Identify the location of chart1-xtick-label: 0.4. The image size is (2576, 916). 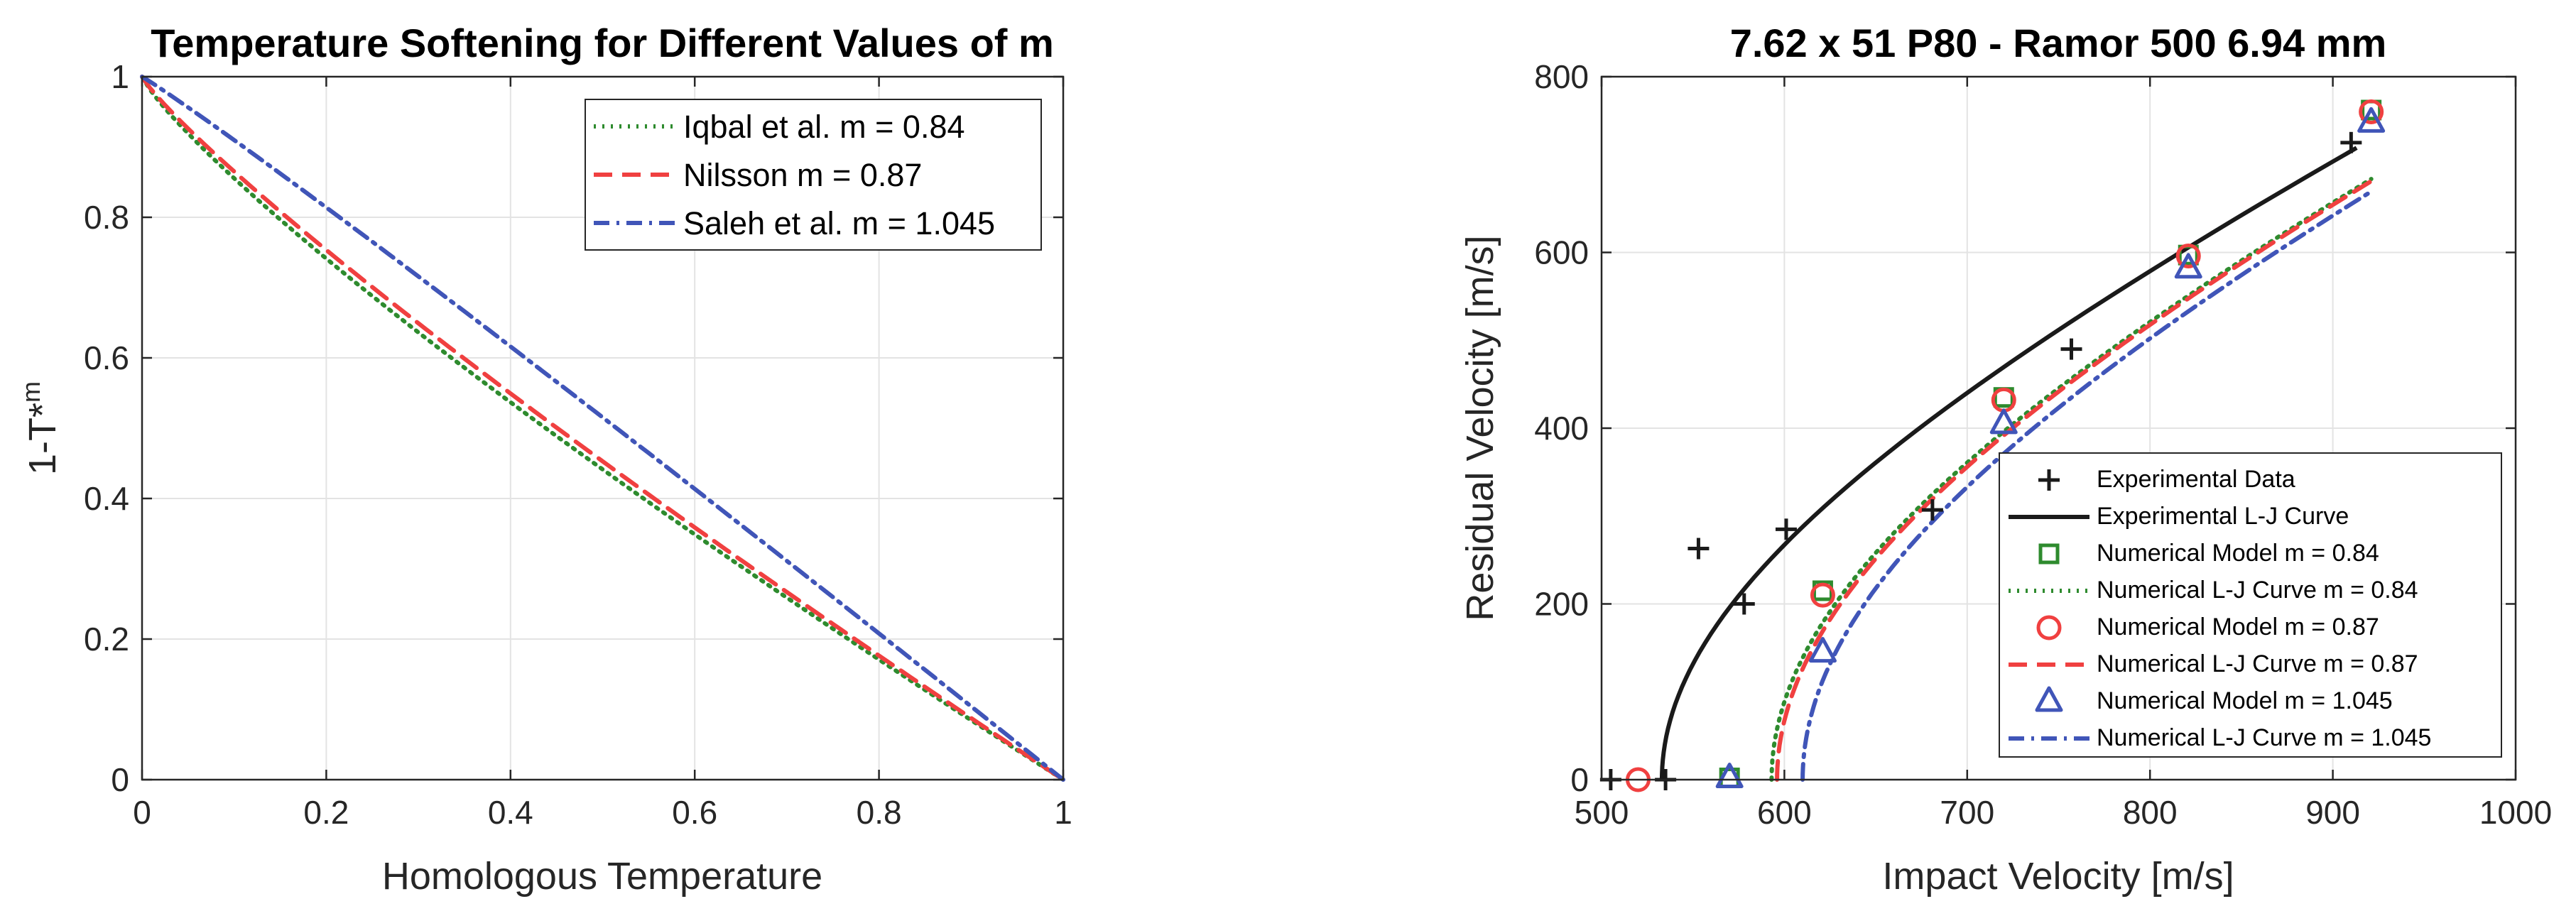
(510, 812).